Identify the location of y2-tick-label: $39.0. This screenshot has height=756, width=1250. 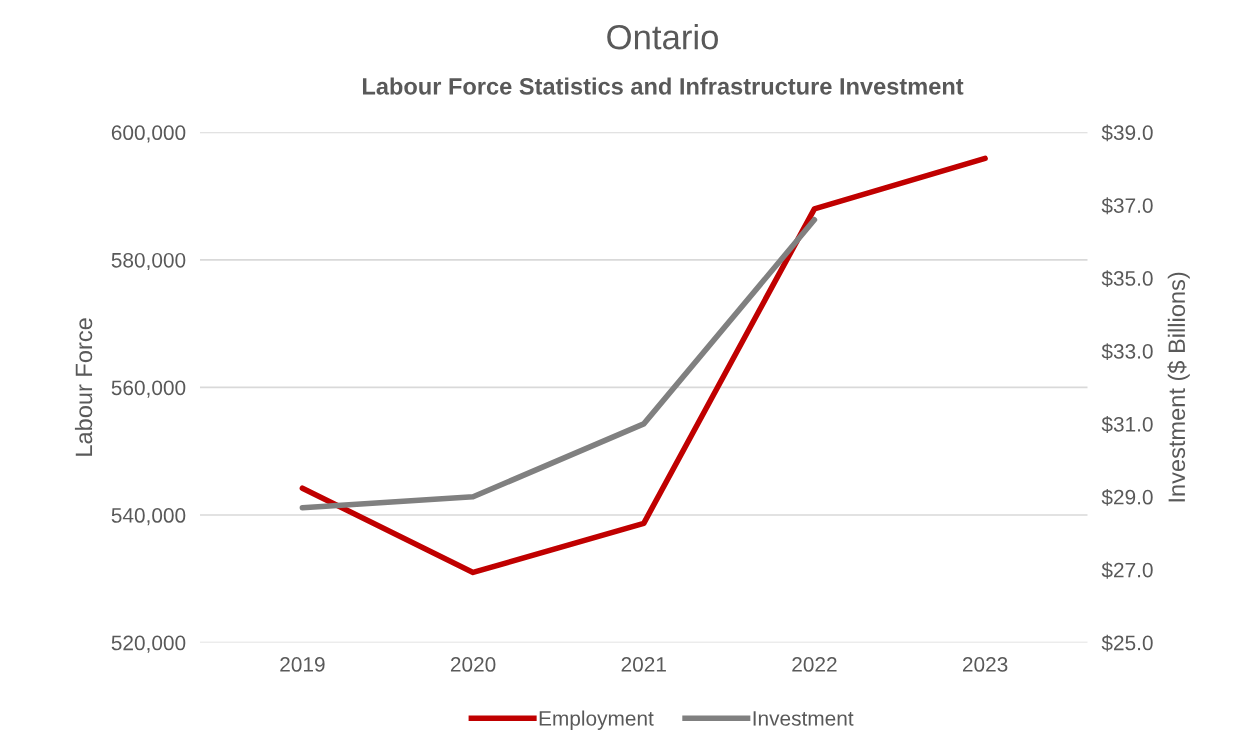
(1127, 133).